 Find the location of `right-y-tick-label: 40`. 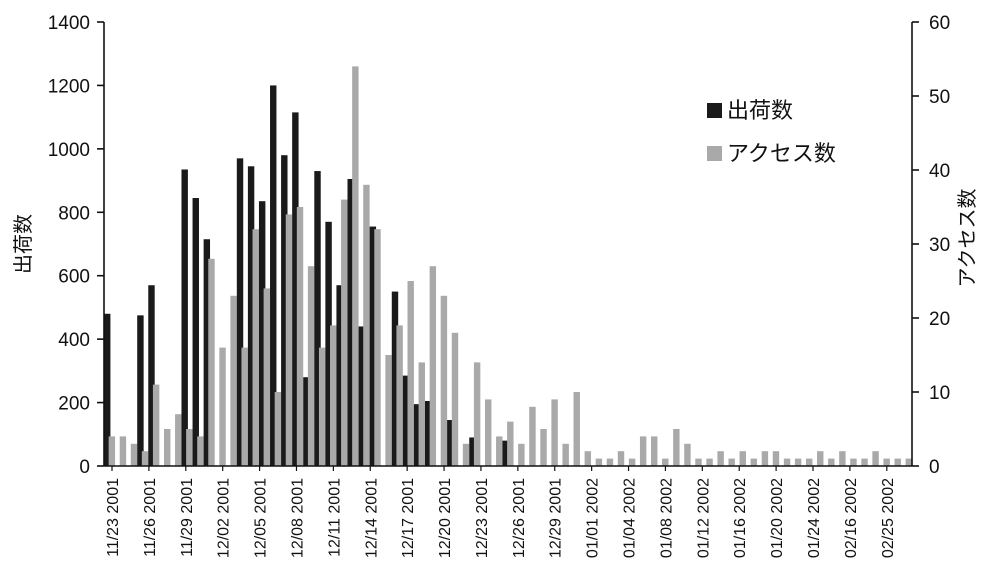

right-y-tick-label: 40 is located at coordinates (939, 171).